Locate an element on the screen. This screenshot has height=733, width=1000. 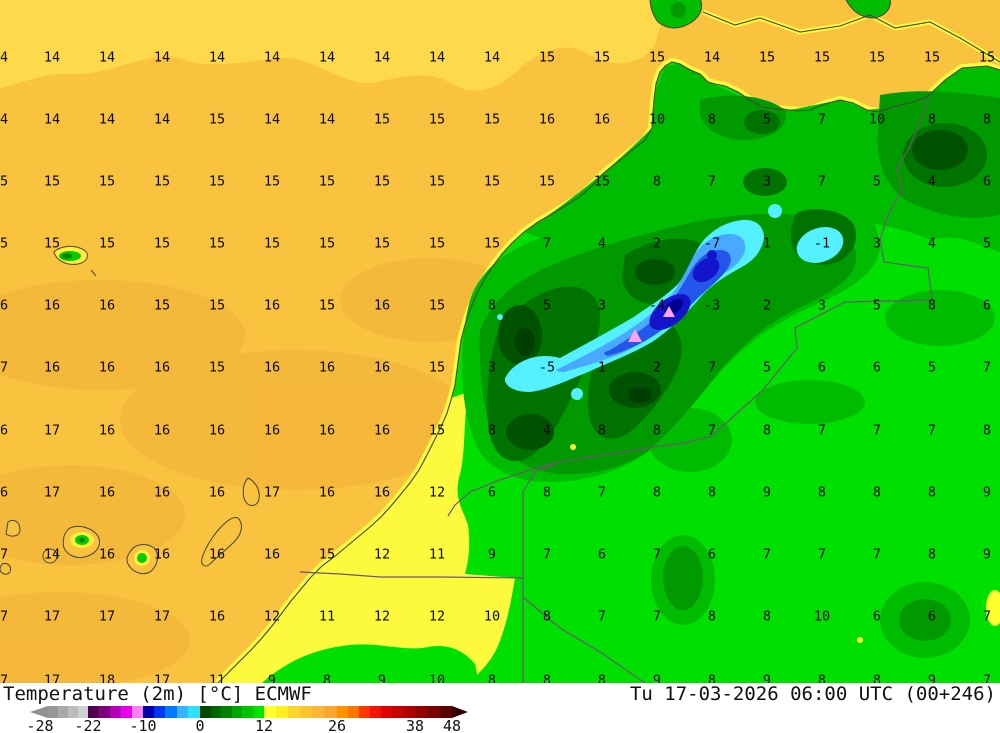
spain-fragments is located at coordinates (770, 14).